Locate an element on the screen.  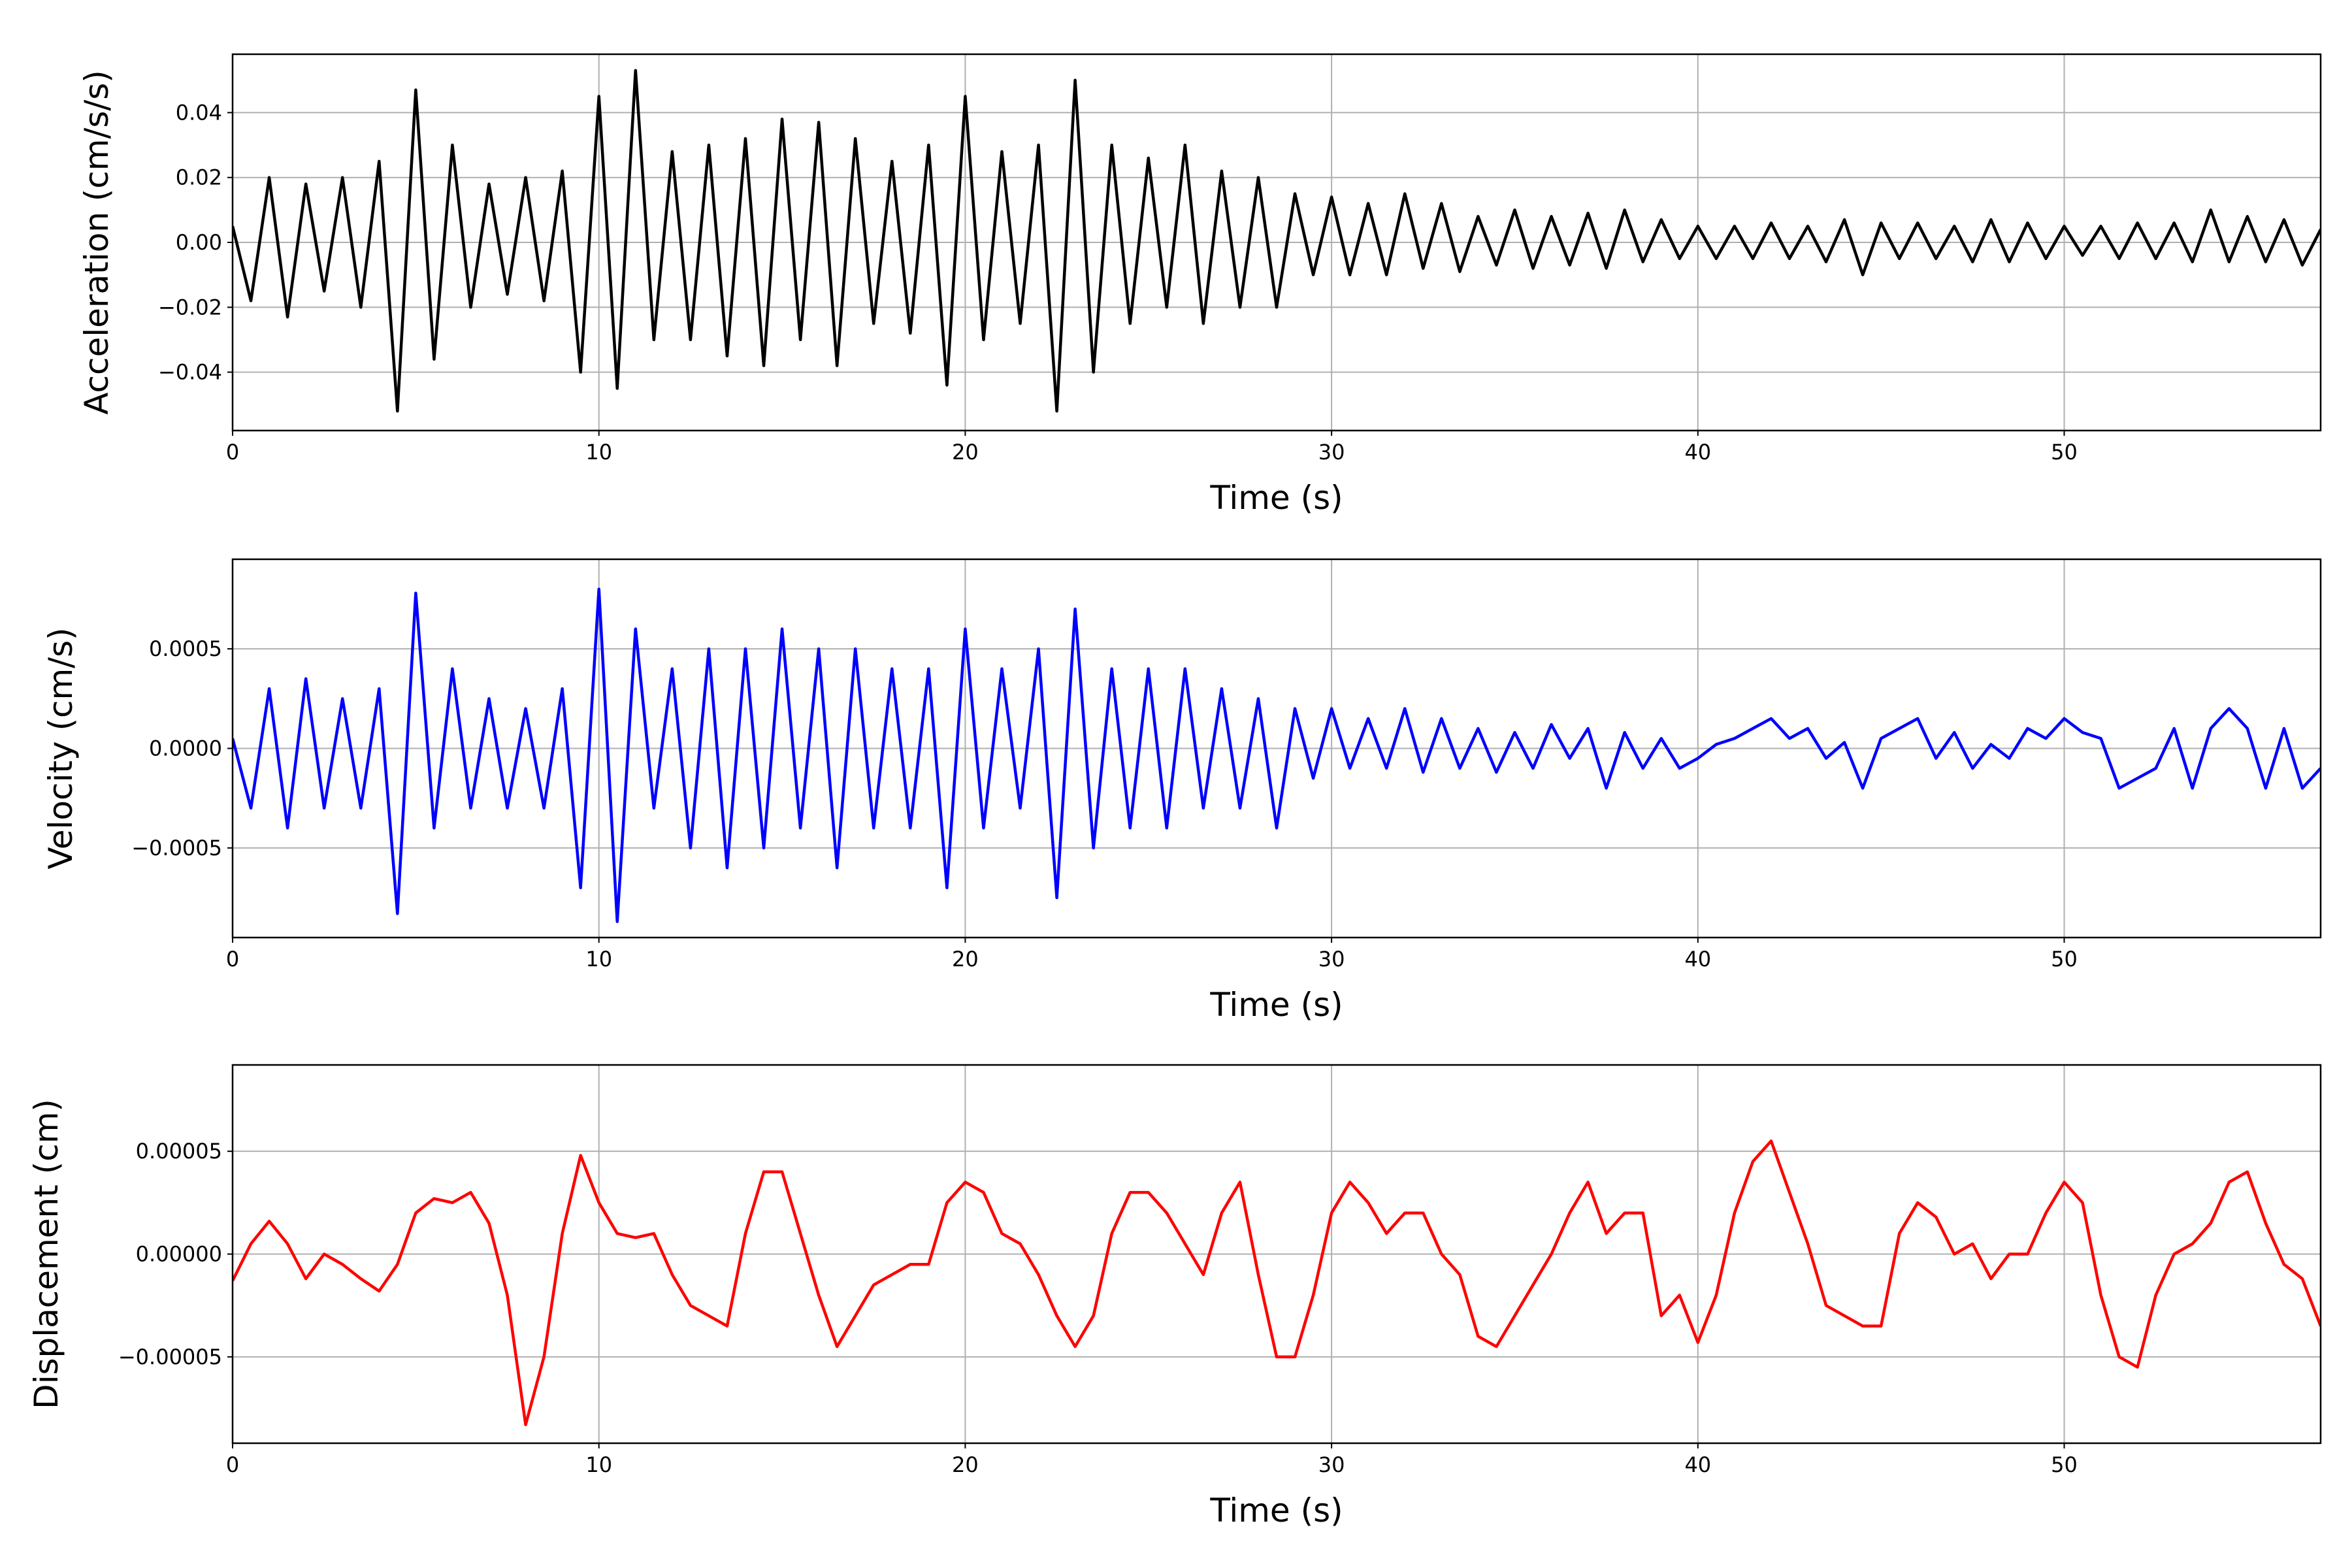
y-axis-label: Displacement (cm) is located at coordinates (46, 1254).